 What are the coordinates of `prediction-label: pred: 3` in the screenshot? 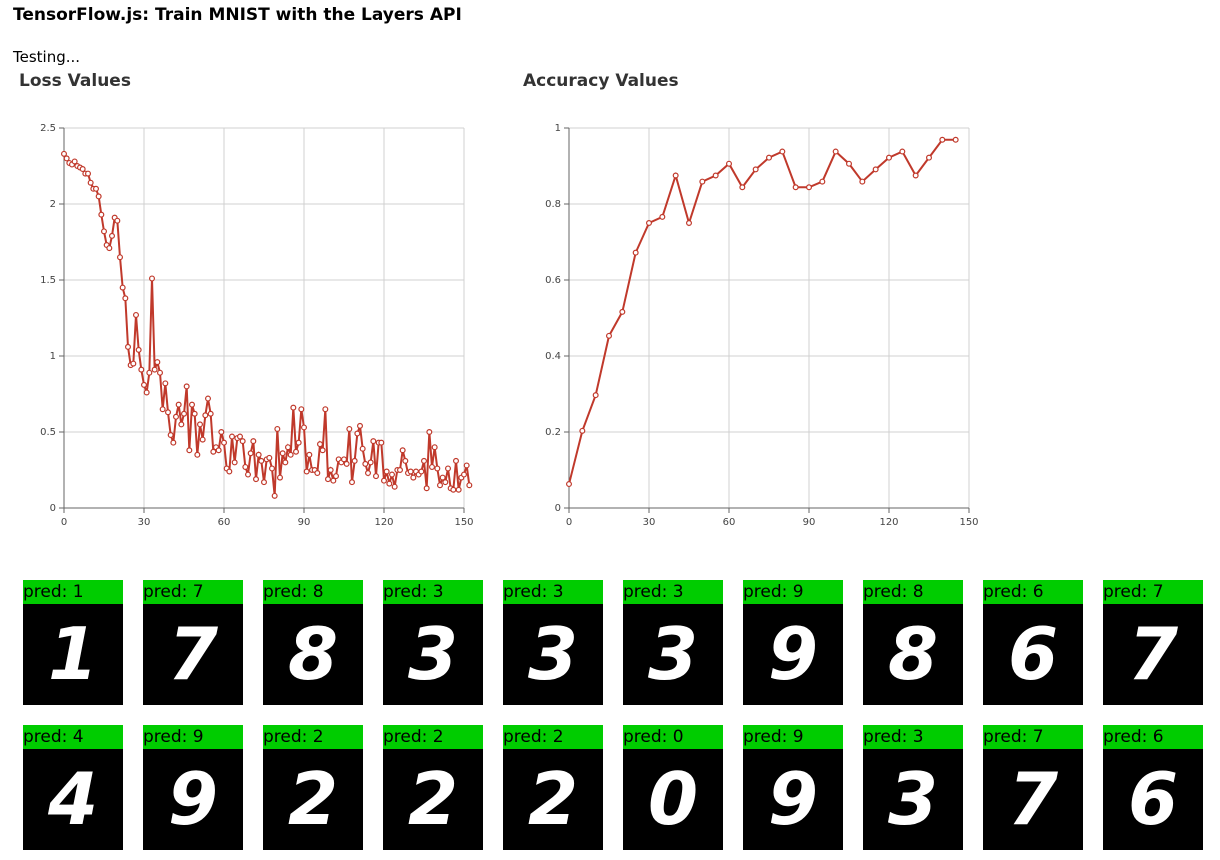 It's located at (673, 592).